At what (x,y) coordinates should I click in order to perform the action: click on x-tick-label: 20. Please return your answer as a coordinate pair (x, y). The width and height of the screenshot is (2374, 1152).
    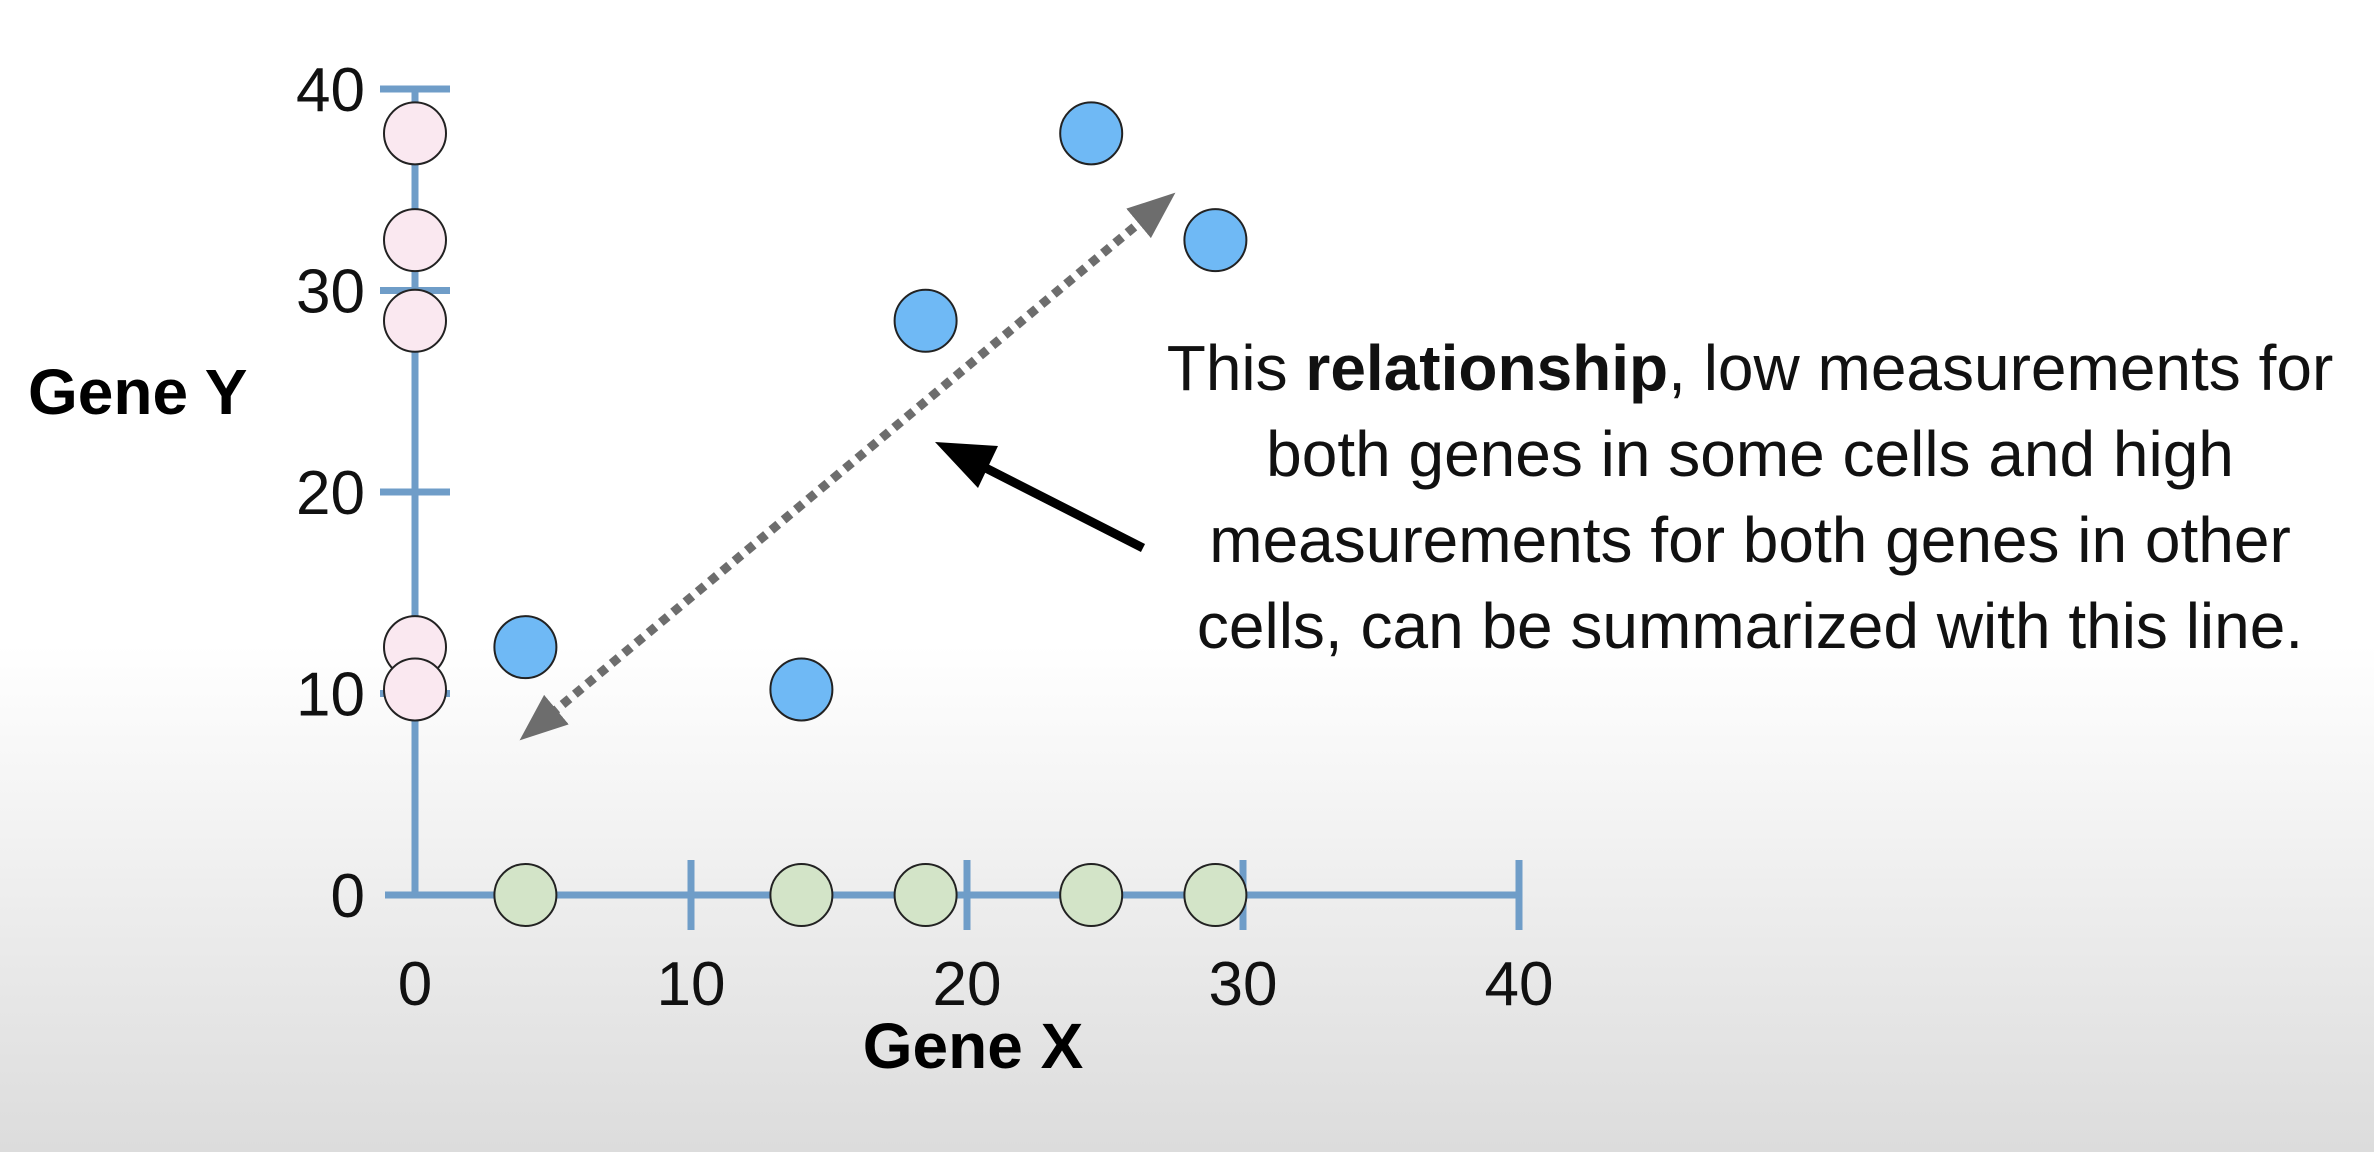
    Looking at the image, I should click on (967, 984).